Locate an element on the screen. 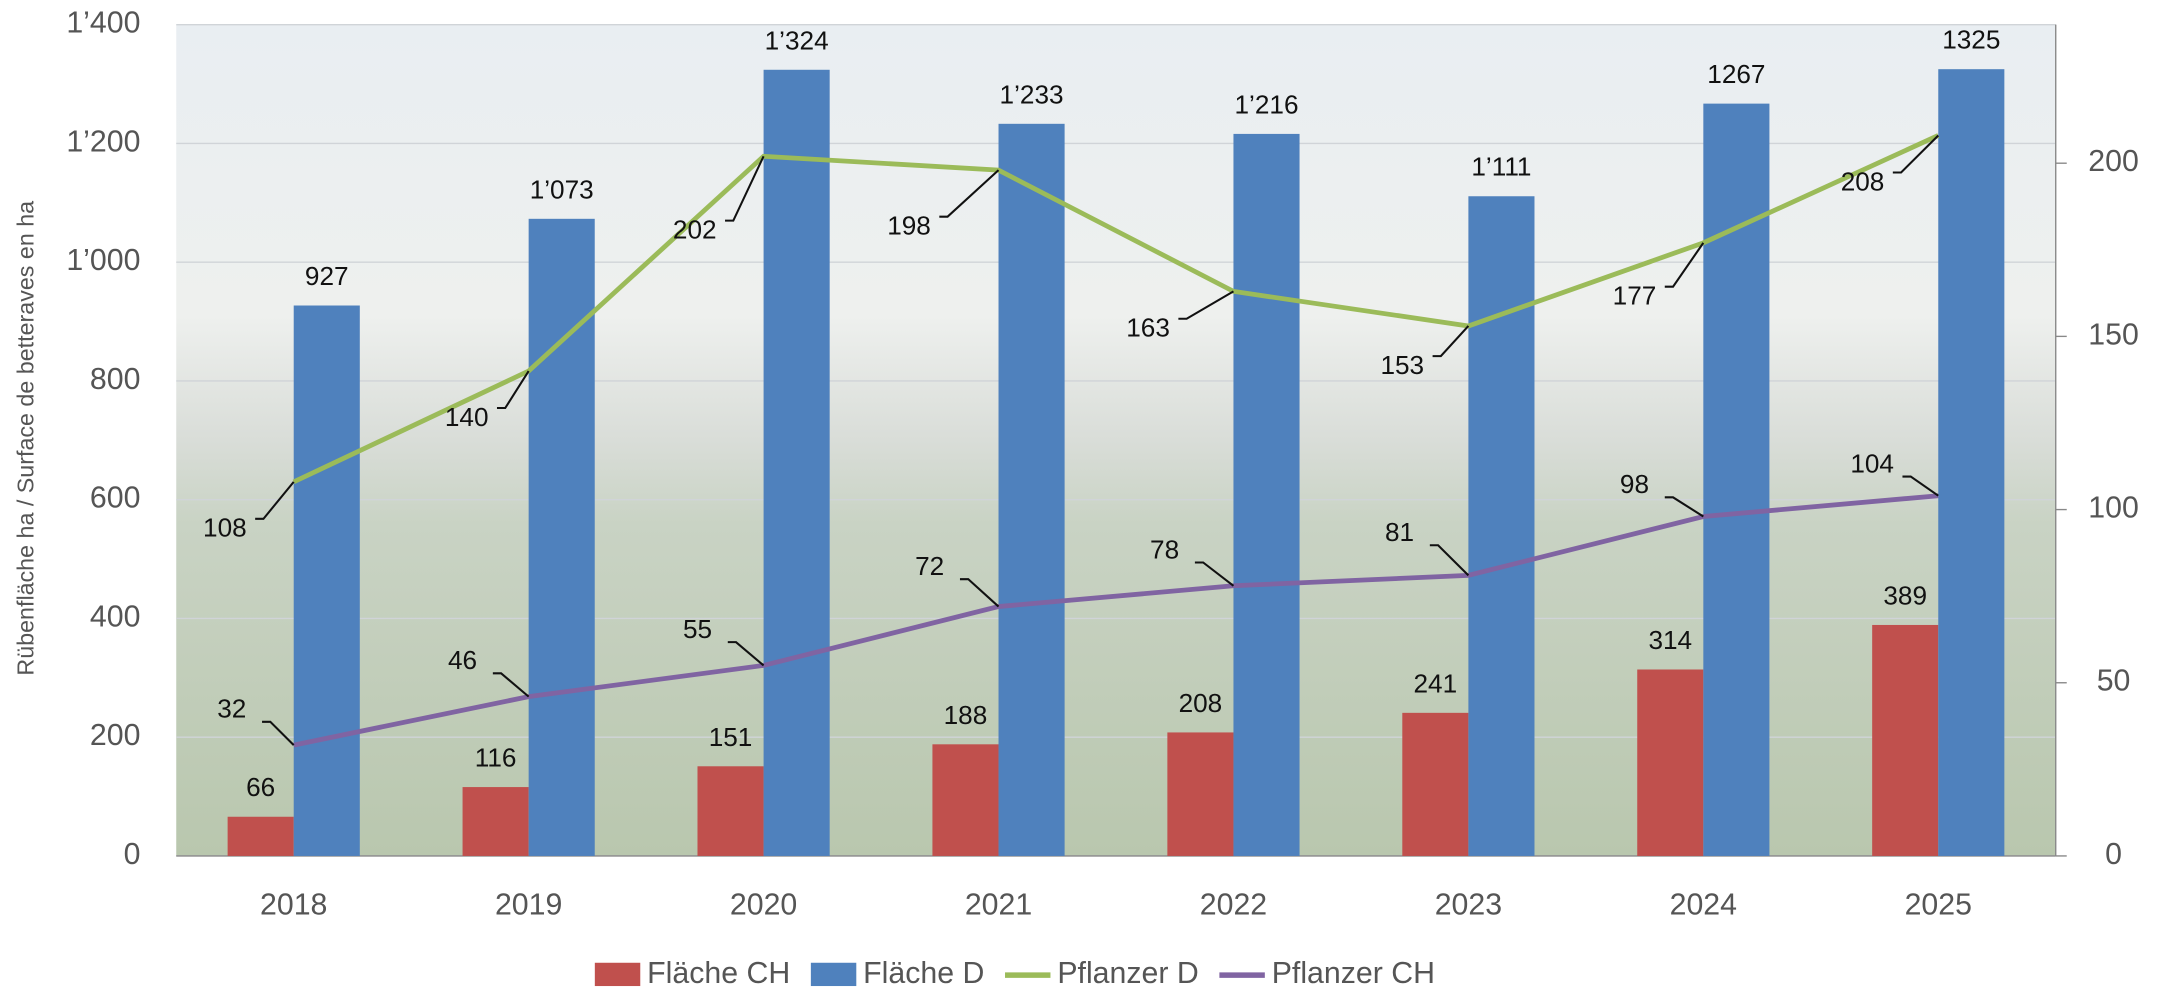  y-tick-label: 400 is located at coordinates (115, 616).